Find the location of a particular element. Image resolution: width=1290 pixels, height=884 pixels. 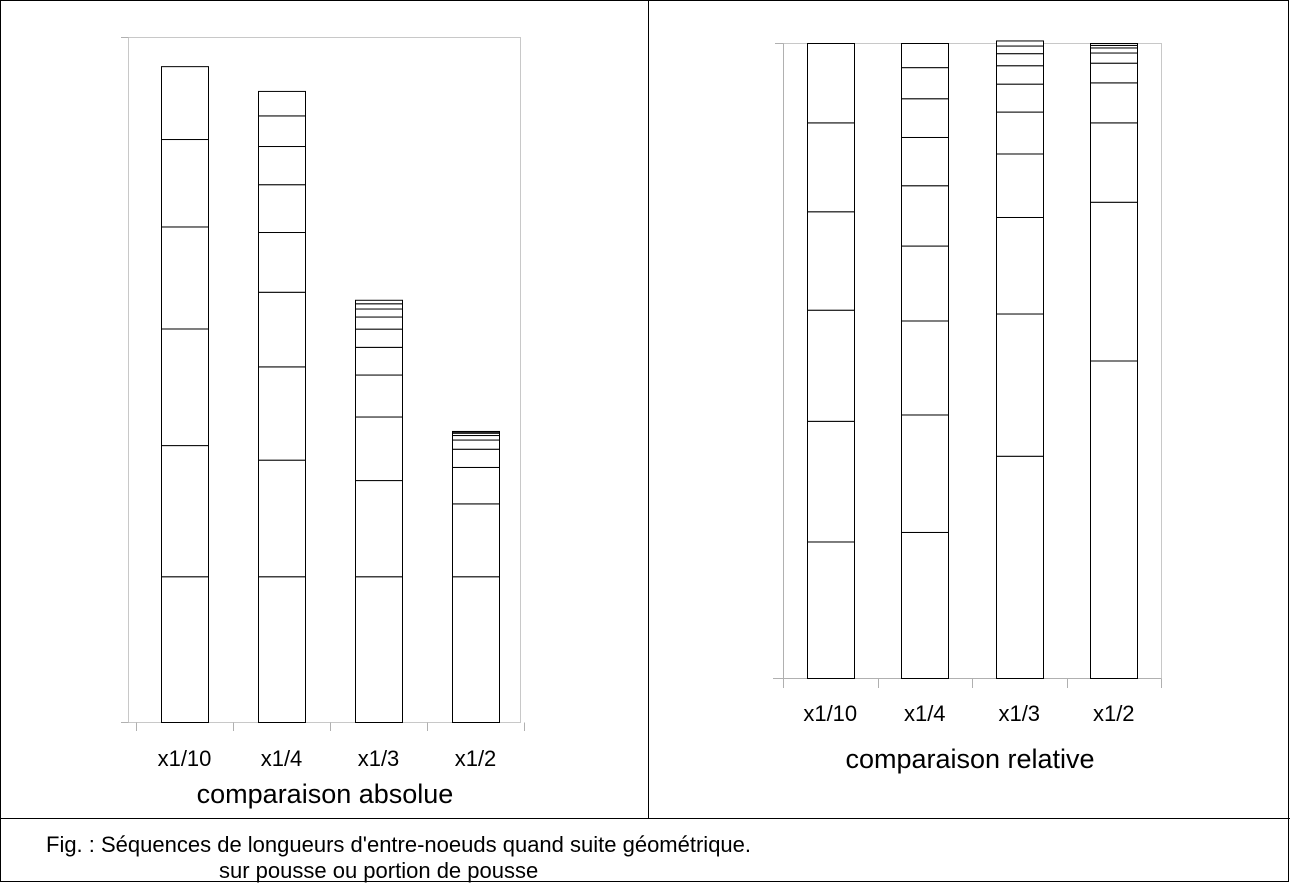

chart-title-relative: comparaison relative is located at coordinates (969, 759).